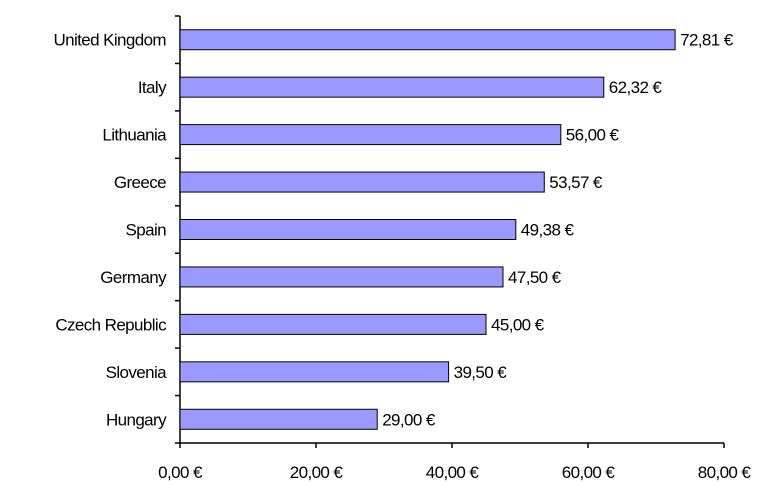 The width and height of the screenshot is (767, 487). I want to click on data-label: 39,50 €, so click(481, 372).